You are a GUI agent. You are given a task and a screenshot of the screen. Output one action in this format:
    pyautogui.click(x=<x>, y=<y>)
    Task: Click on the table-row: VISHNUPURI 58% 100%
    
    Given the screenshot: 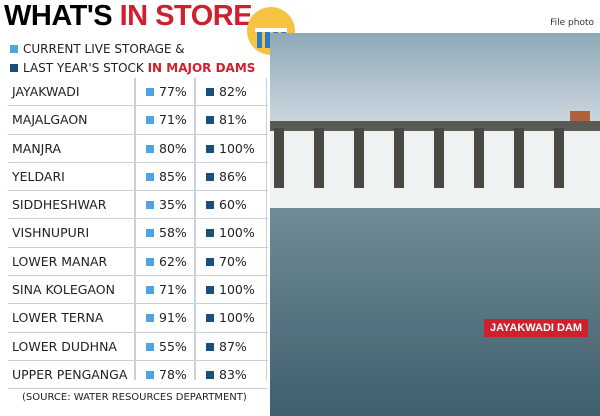 What is the action you would take?
    pyautogui.click(x=138, y=233)
    